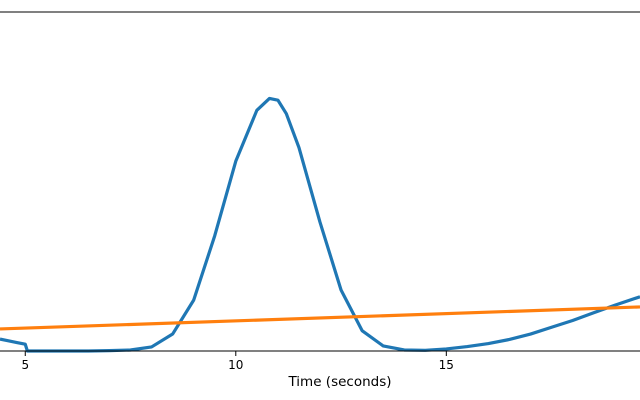  What do you see at coordinates (339, 382) in the screenshot?
I see `x-axis-label: Time (seconds)` at bounding box center [339, 382].